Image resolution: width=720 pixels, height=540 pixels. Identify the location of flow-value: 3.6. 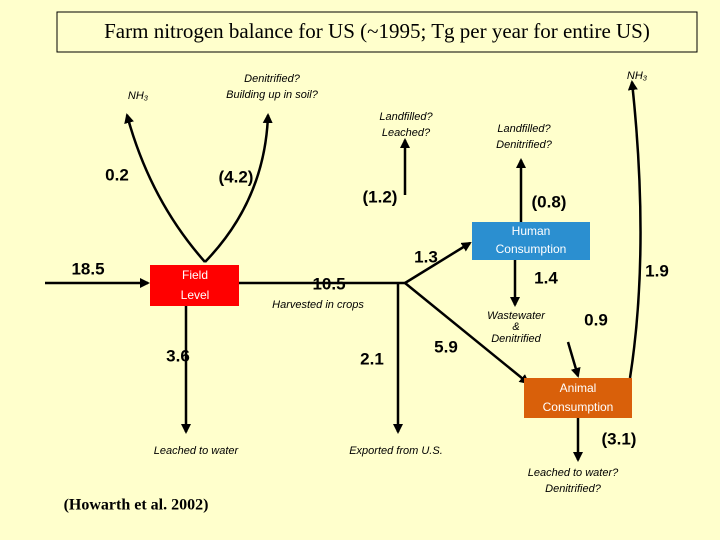
(178, 355).